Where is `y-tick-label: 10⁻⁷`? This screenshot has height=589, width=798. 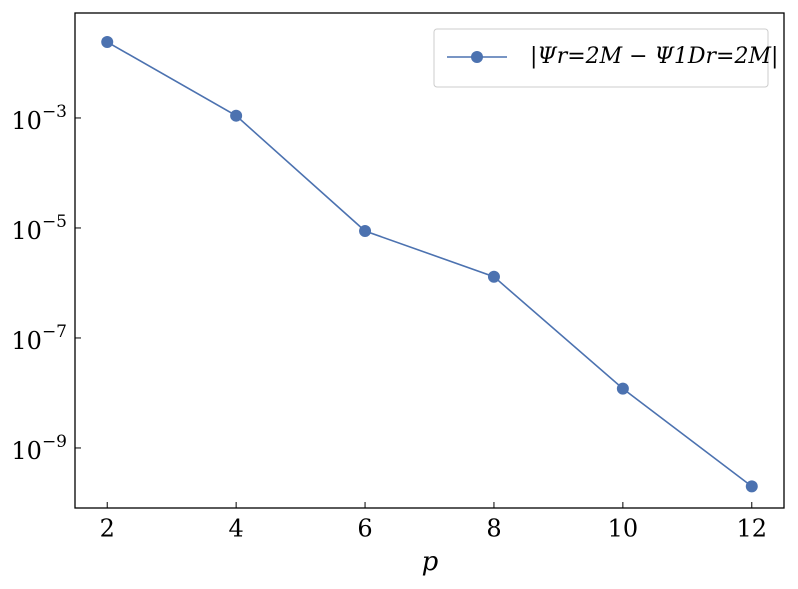 y-tick-label: 10⁻⁷ is located at coordinates (39, 337).